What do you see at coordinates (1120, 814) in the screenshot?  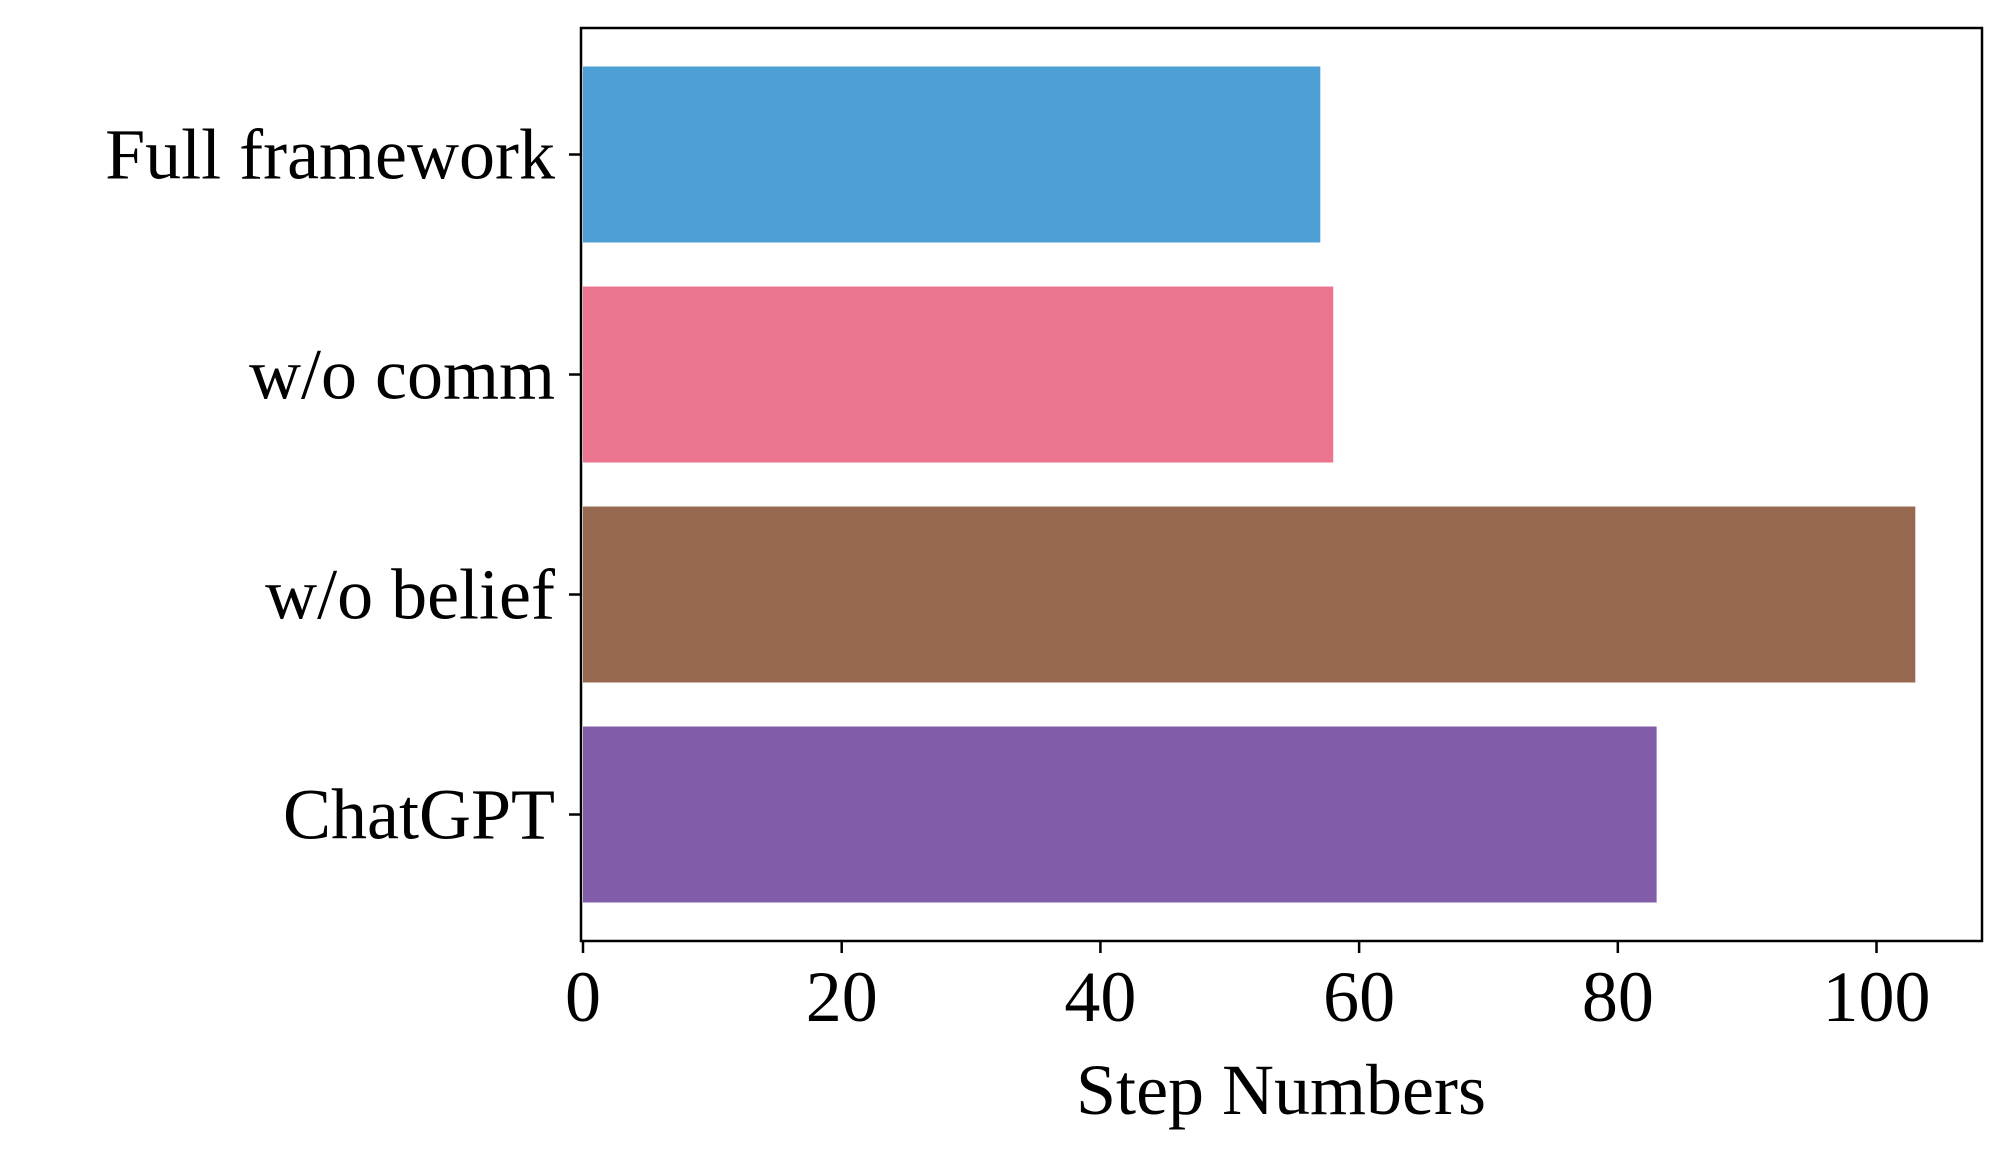 I see `bar-chatgpt` at bounding box center [1120, 814].